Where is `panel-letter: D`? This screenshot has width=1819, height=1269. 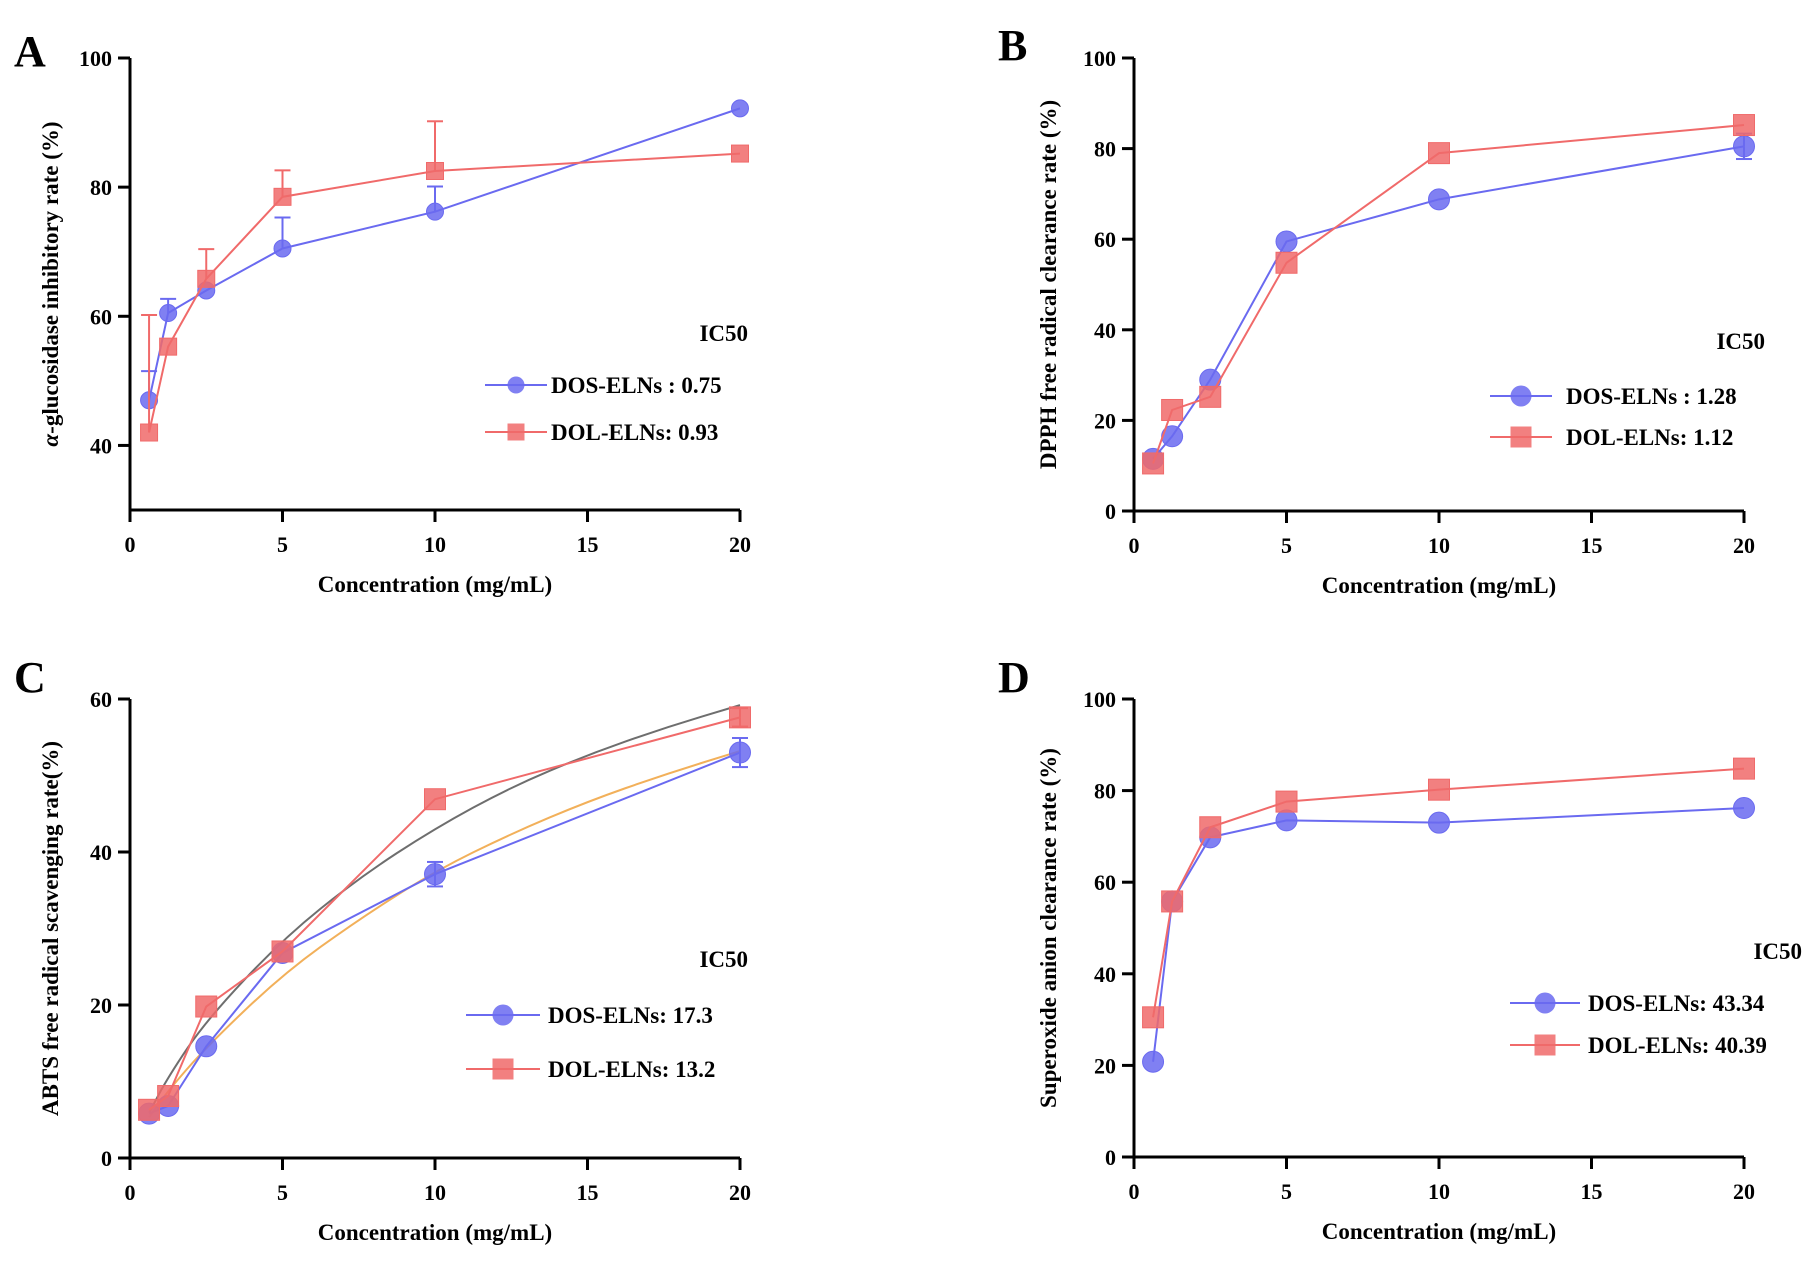 panel-letter: D is located at coordinates (1014, 677).